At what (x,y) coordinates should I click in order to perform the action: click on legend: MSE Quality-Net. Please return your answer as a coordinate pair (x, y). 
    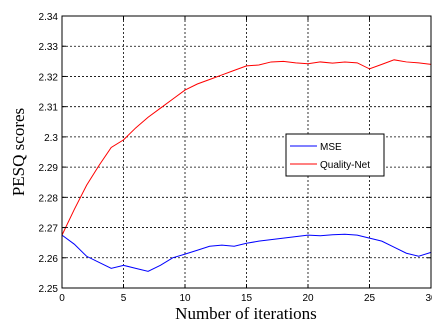
    Looking at the image, I should click on (335, 155).